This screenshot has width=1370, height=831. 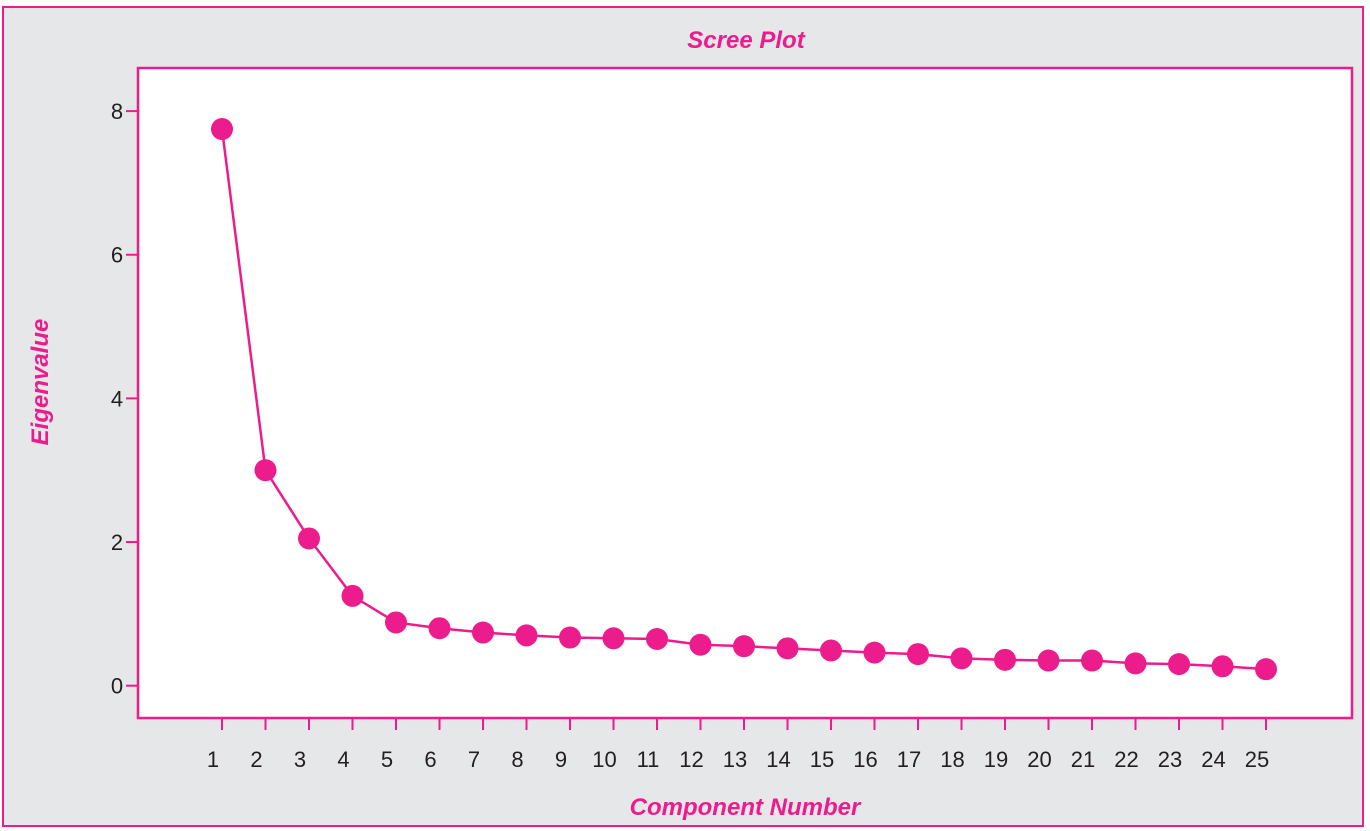 What do you see at coordinates (117, 111) in the screenshot?
I see `y-tick-label: 8` at bounding box center [117, 111].